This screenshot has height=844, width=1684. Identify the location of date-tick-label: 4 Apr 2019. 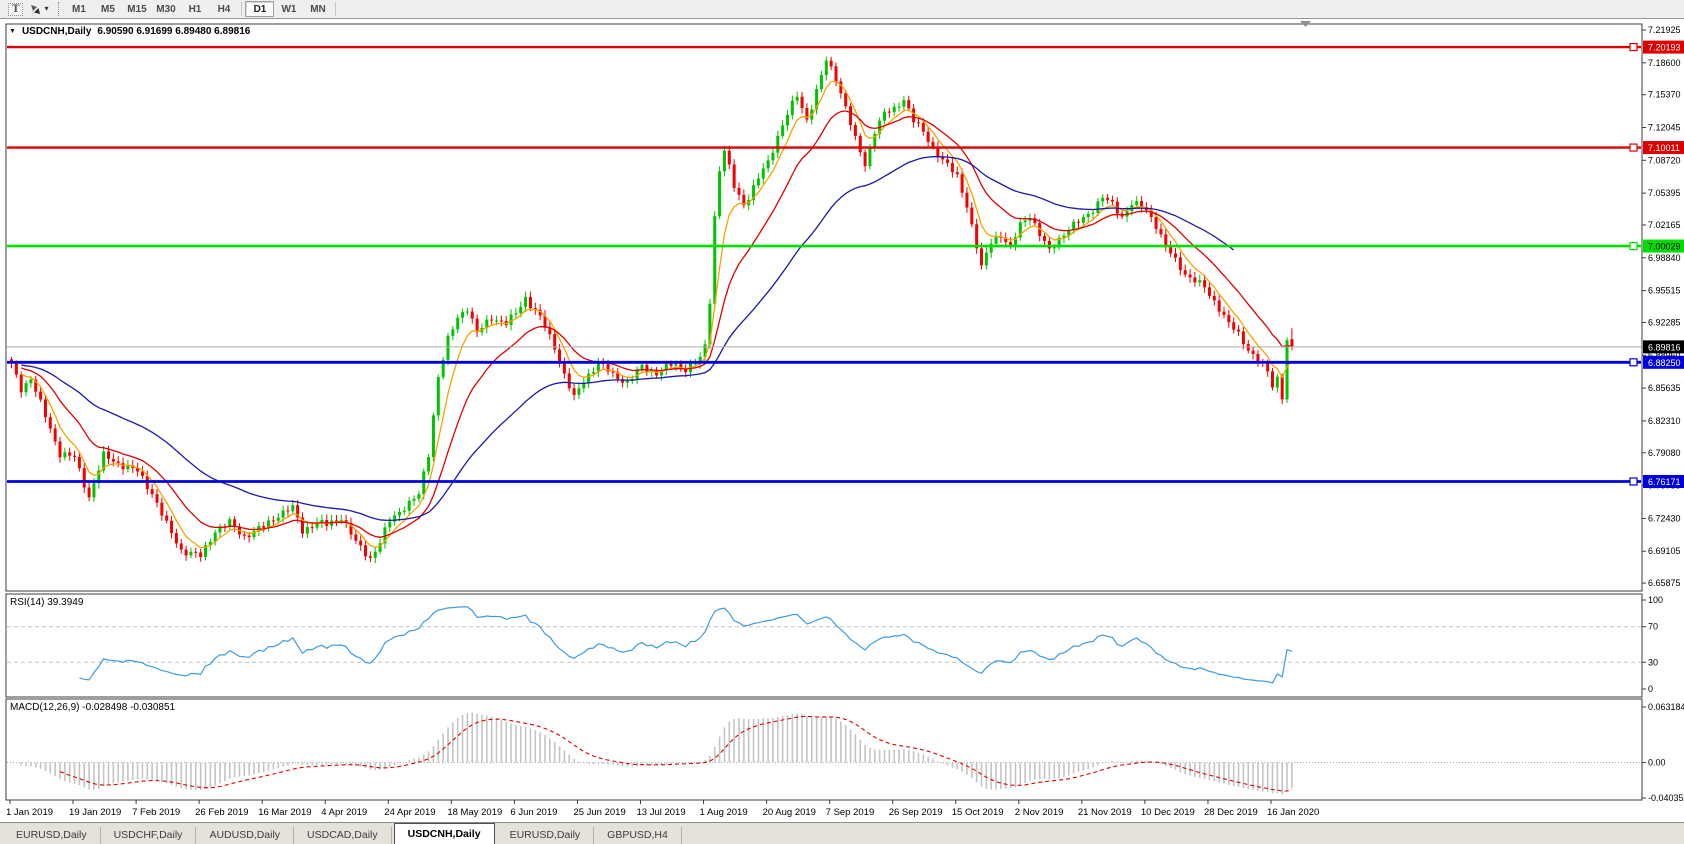
(344, 812).